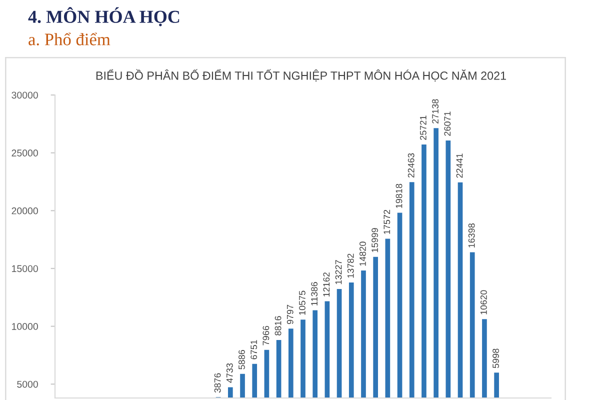 This screenshot has height=400, width=600. I want to click on data-label: 13227, so click(338, 272).